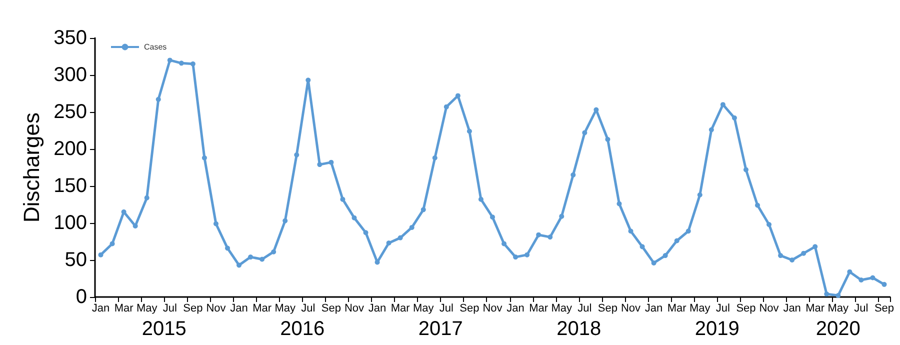  Describe the element at coordinates (302, 329) in the screenshot. I see `text: 2016` at that location.